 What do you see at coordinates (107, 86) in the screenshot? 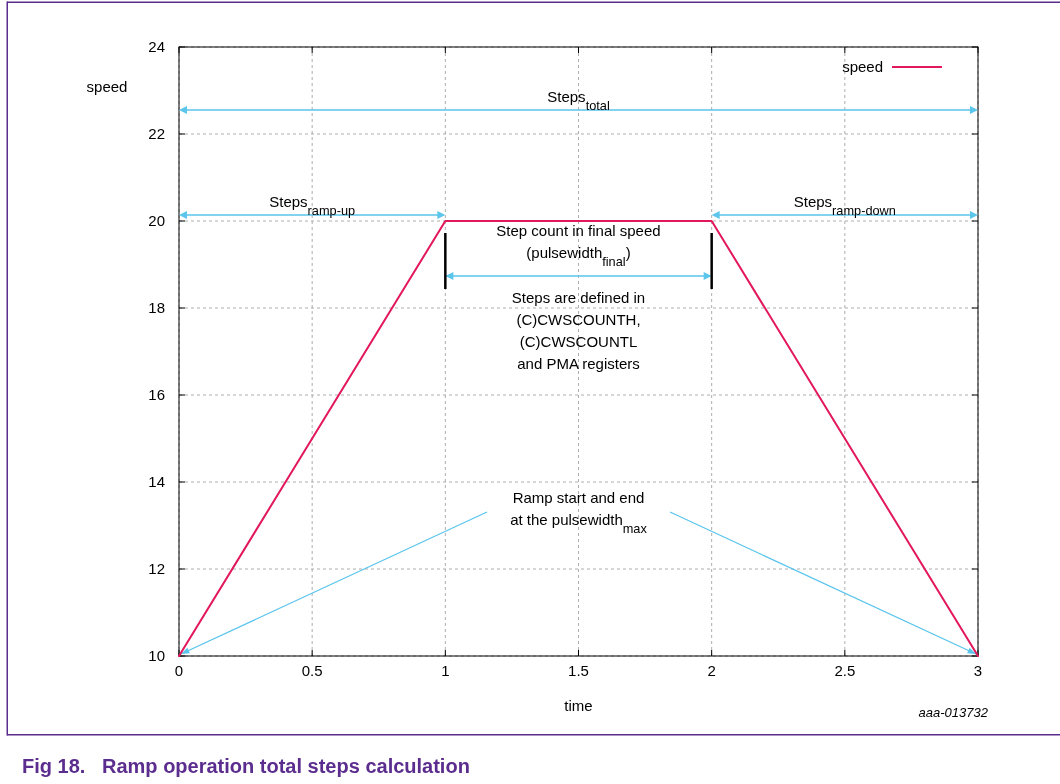
I see `y-axis-title: speed` at bounding box center [107, 86].